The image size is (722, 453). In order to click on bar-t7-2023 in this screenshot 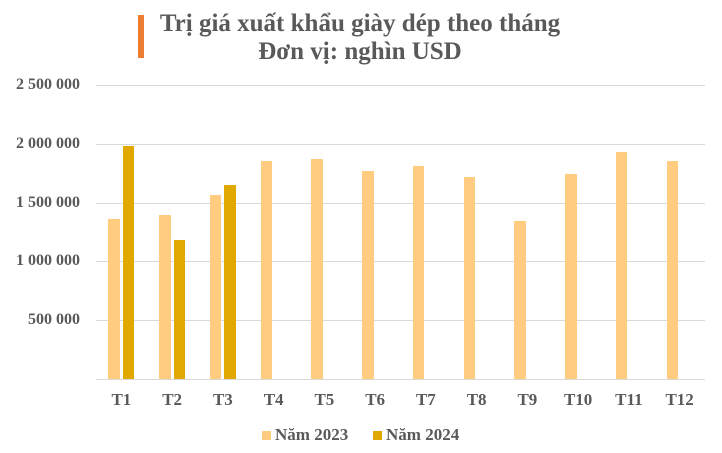, I will do `click(418, 272)`.